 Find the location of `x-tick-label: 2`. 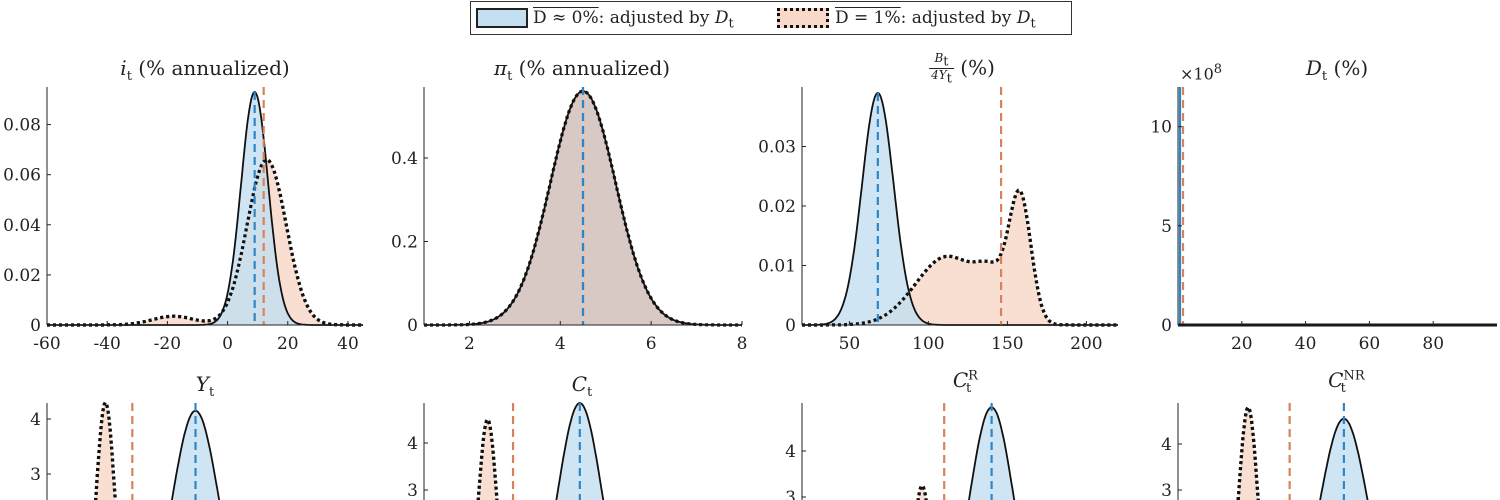

x-tick-label: 2 is located at coordinates (469, 344).